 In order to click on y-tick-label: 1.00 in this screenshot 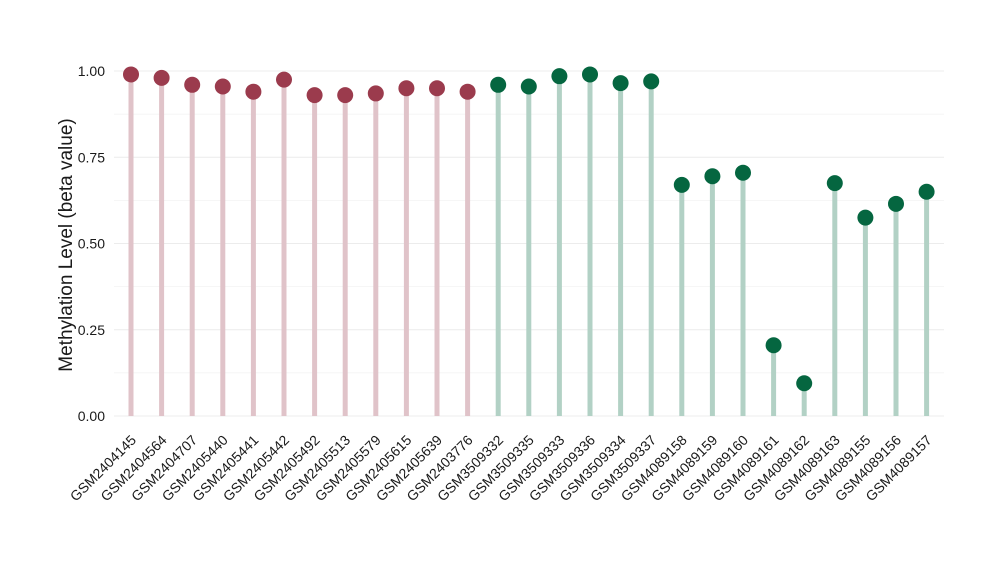, I will do `click(91, 71)`.